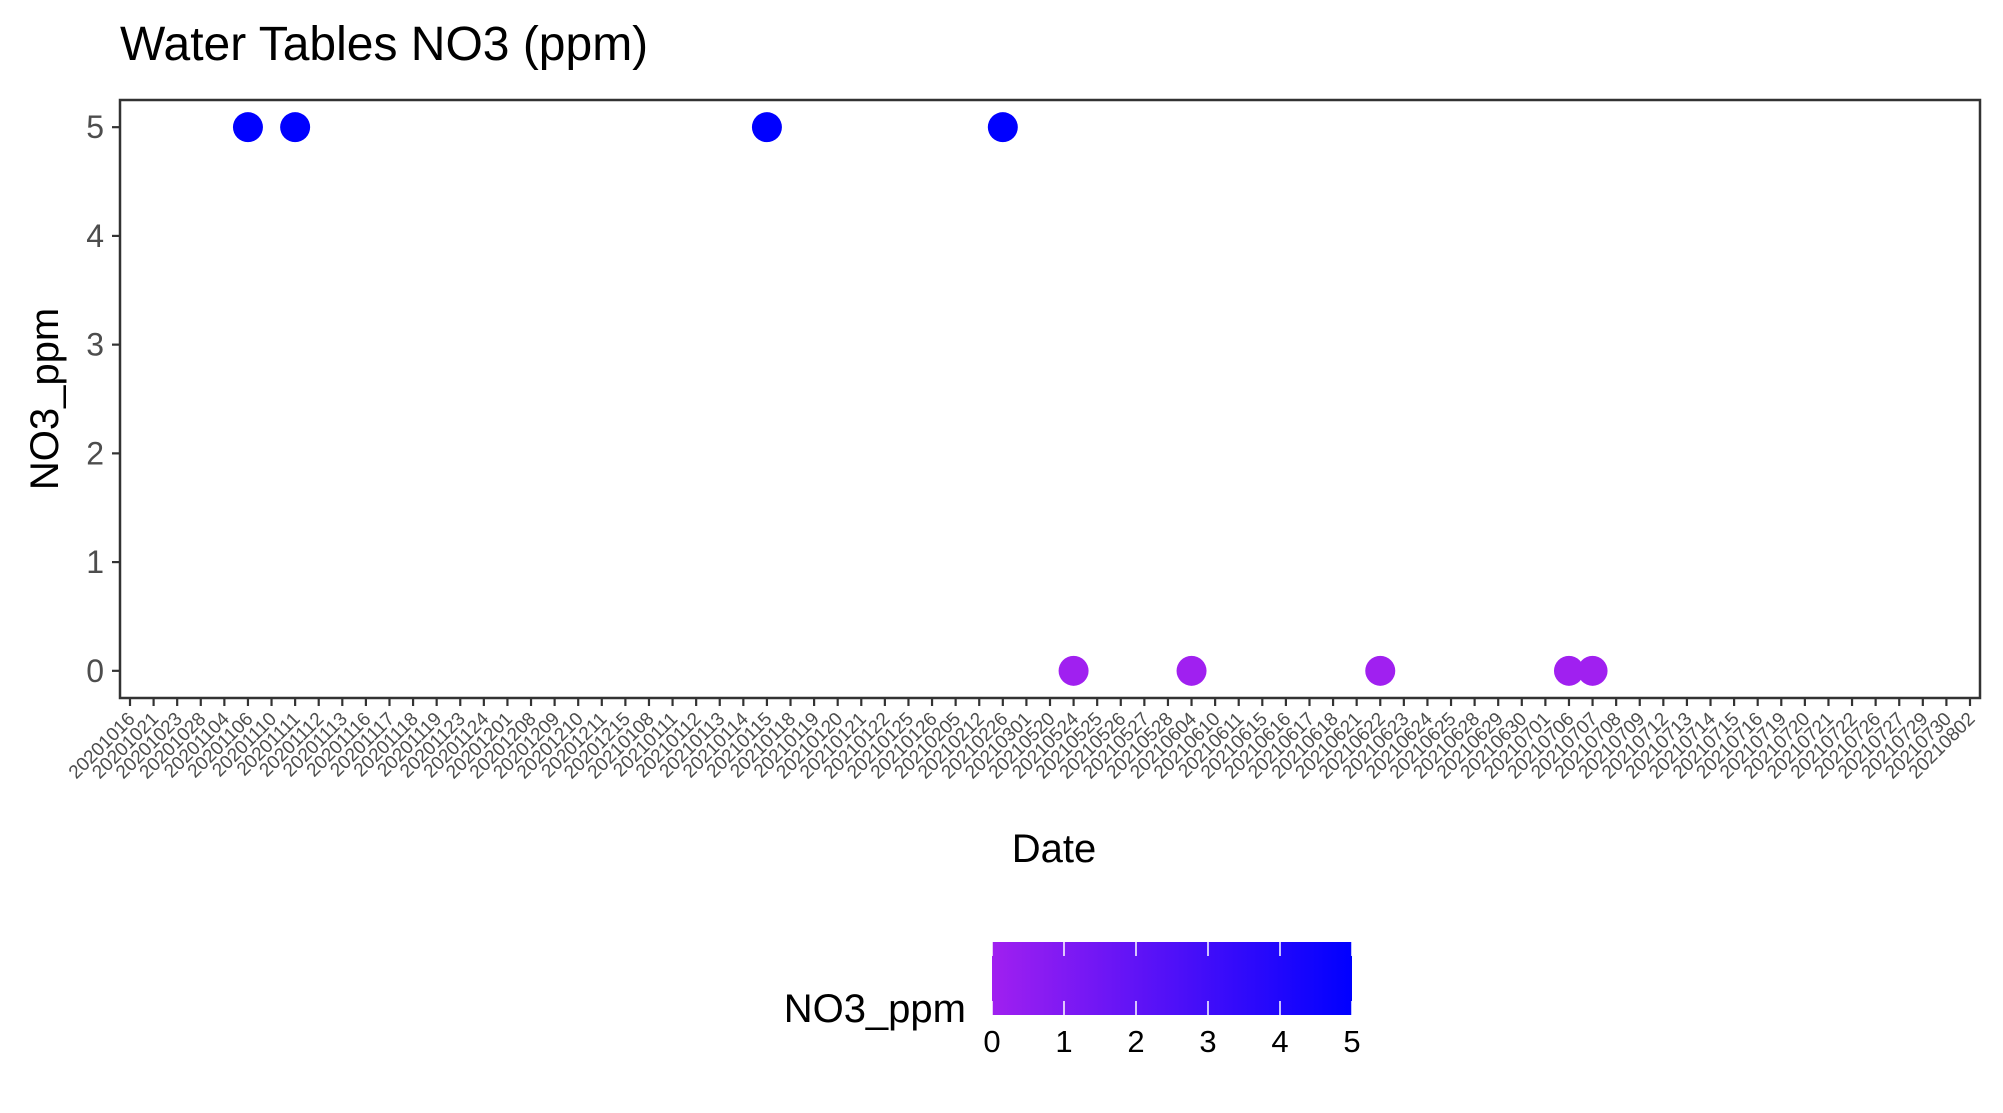  What do you see at coordinates (384, 44) in the screenshot?
I see `chart-title: Water Tables NO3 (ppm)` at bounding box center [384, 44].